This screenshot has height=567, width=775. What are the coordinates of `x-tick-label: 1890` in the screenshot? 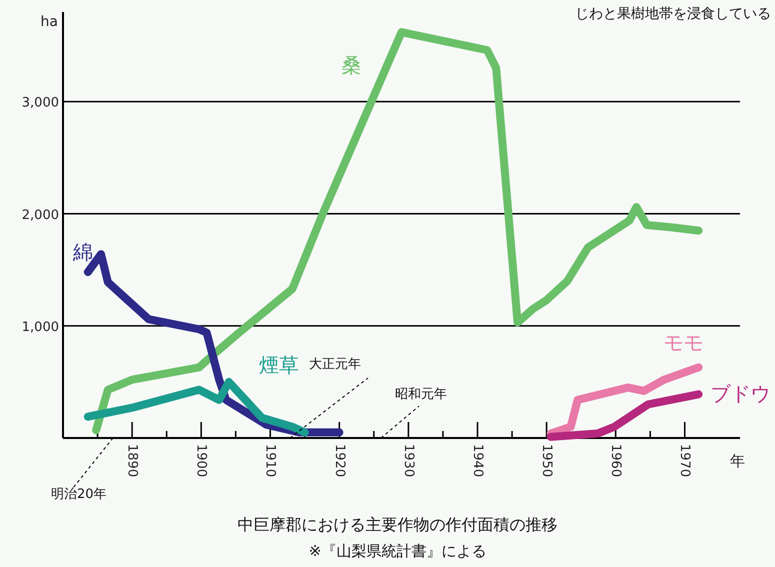 It's located at (132, 461).